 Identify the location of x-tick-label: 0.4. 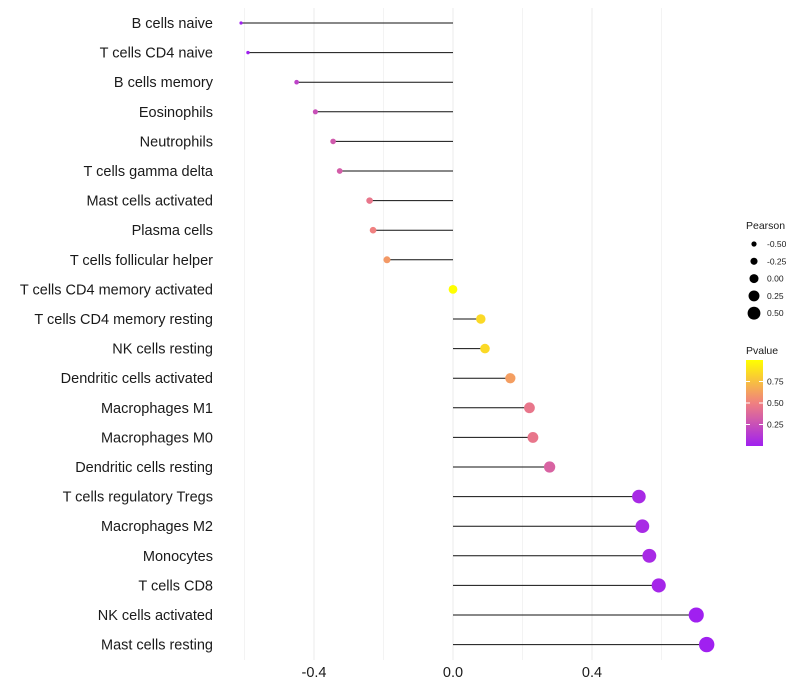
(592, 673).